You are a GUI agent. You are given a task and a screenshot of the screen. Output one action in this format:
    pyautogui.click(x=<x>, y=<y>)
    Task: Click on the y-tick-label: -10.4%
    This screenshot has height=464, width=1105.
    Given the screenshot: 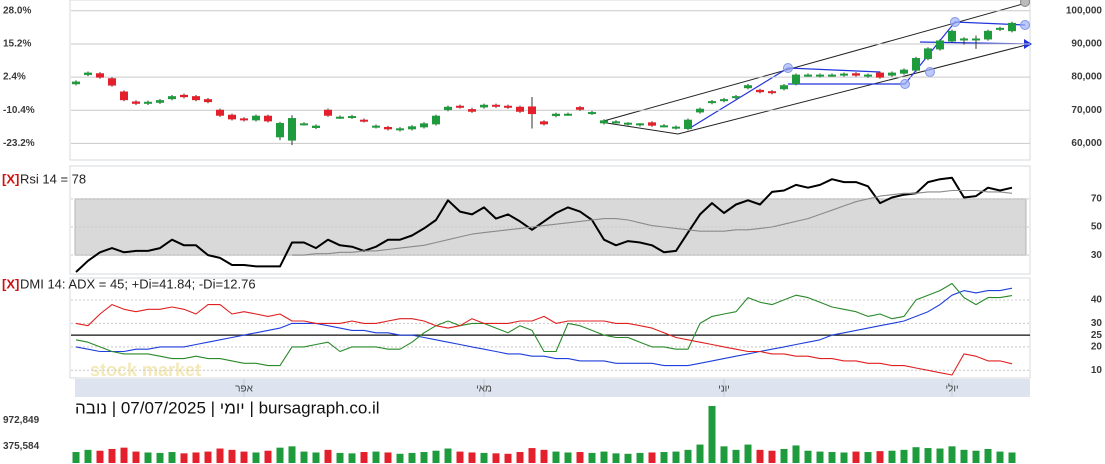 What is the action you would take?
    pyautogui.click(x=19, y=110)
    